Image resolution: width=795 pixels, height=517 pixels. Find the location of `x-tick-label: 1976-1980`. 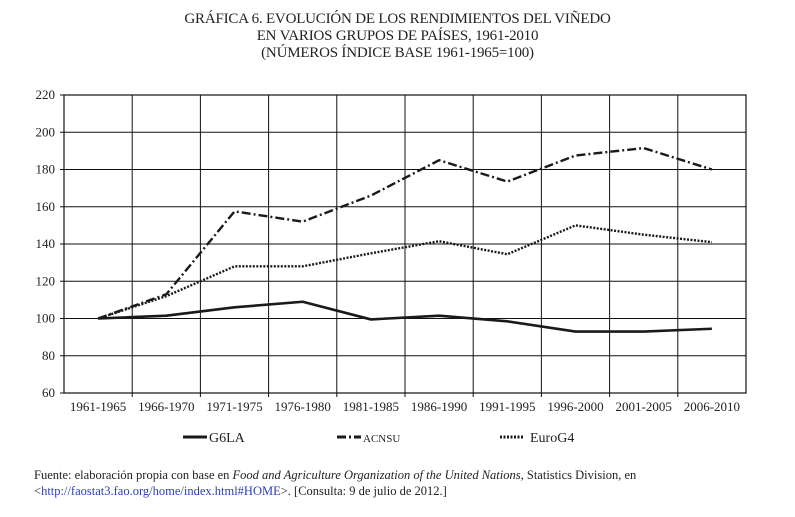

x-tick-label: 1976-1980 is located at coordinates (303, 406).